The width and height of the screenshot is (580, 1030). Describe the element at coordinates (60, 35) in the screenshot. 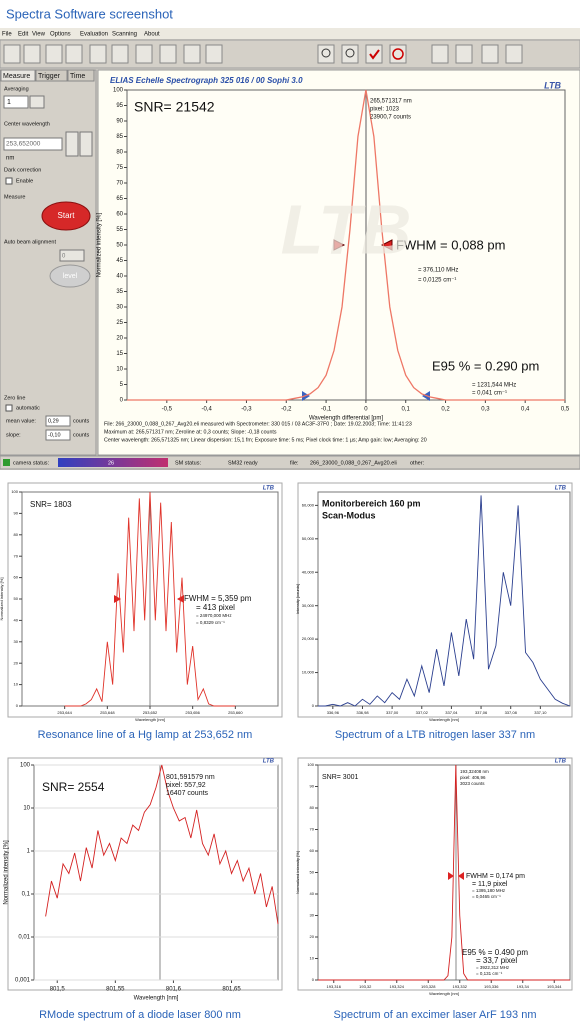

I see `menu-item: Options` at that location.